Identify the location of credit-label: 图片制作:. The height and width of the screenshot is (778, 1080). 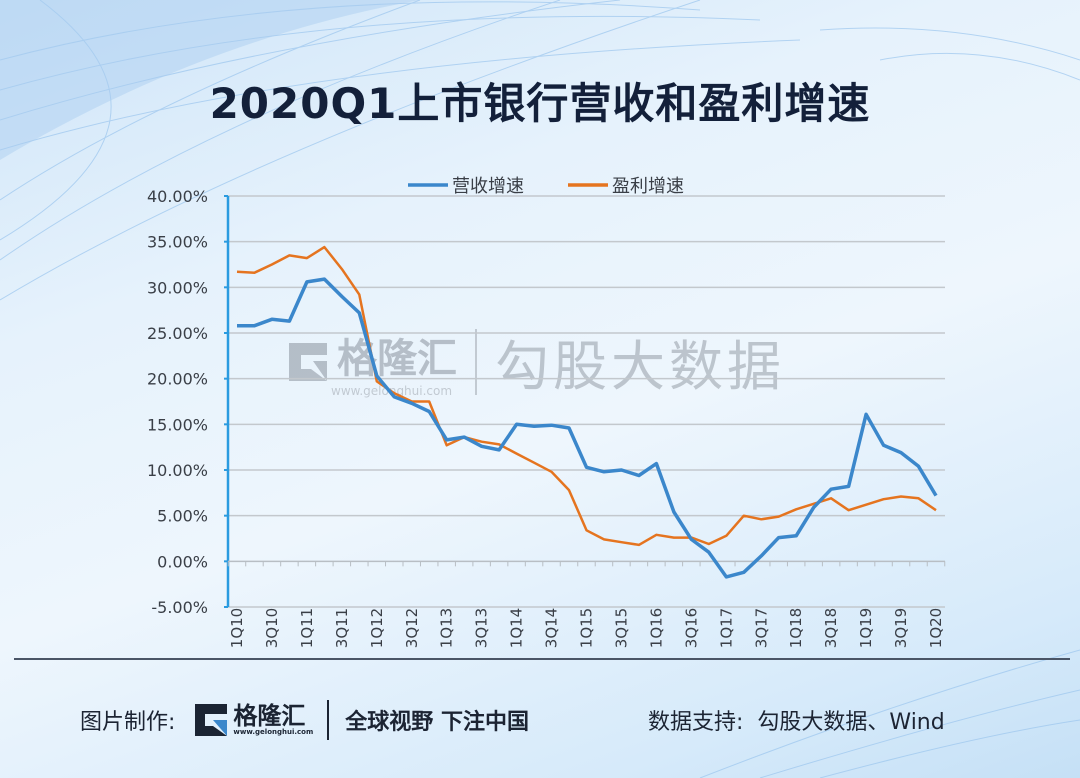
(128, 722).